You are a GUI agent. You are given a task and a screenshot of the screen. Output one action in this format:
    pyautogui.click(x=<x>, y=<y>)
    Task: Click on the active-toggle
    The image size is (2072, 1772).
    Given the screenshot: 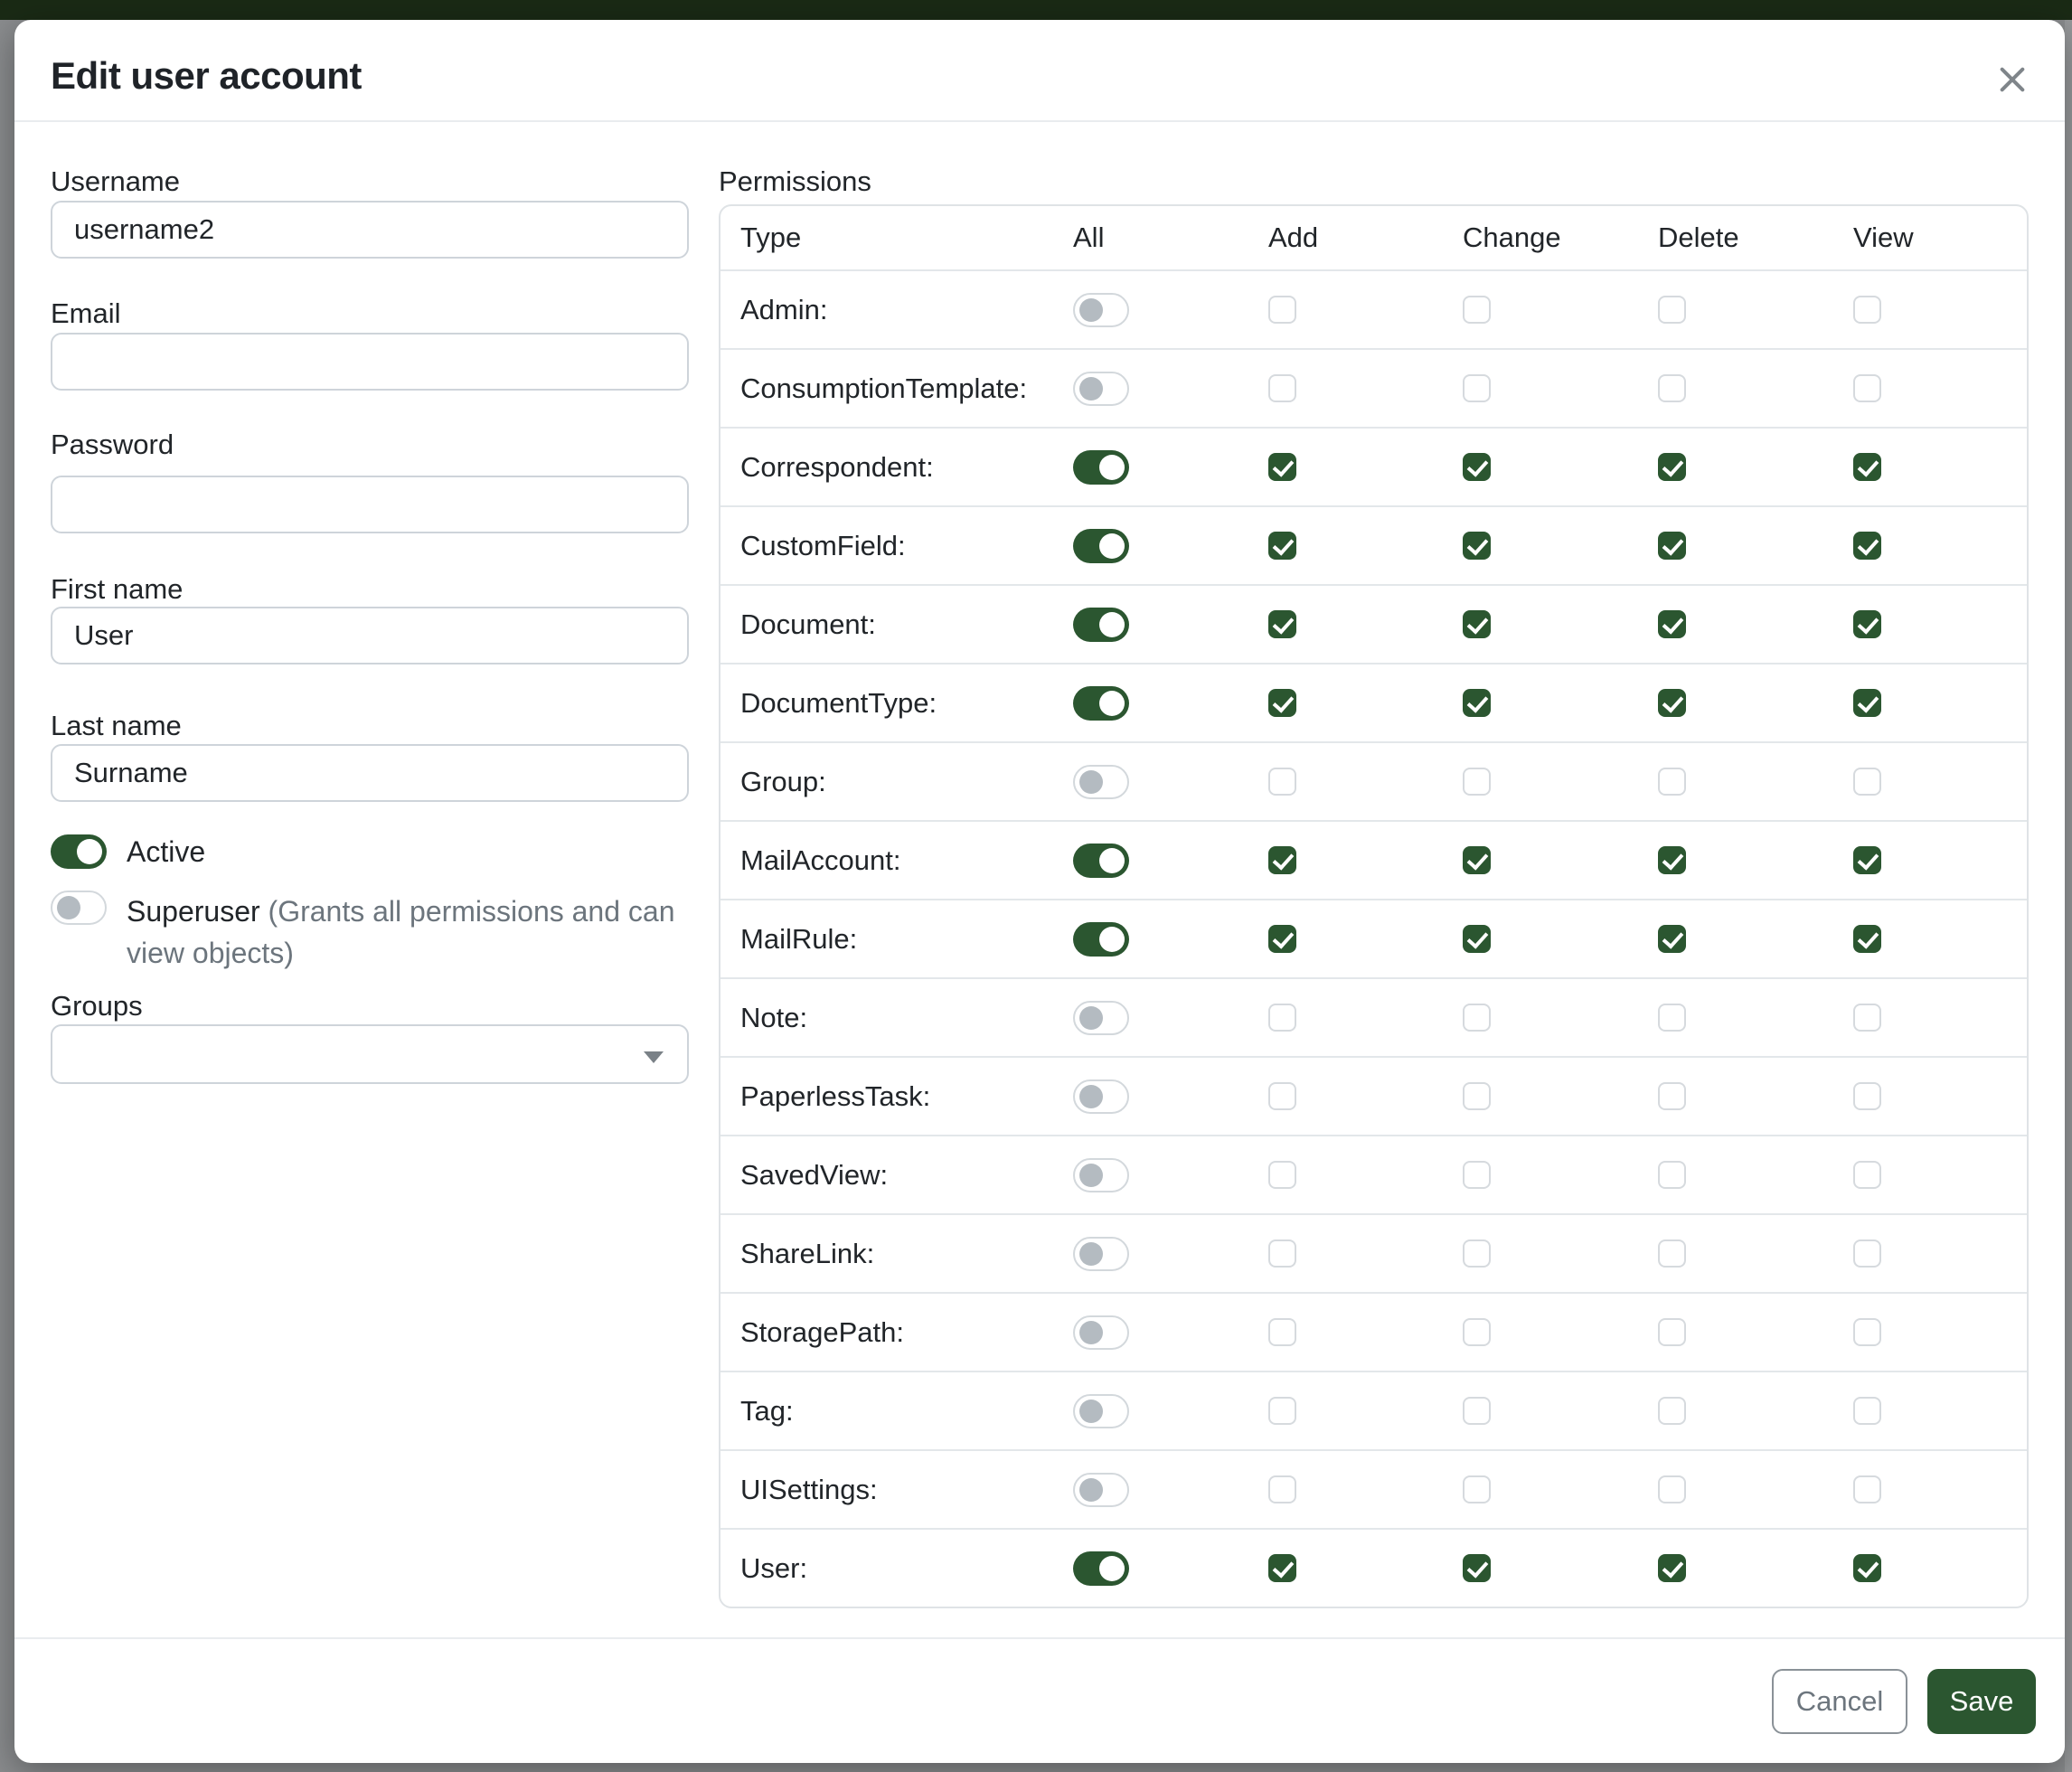 What is the action you would take?
    pyautogui.click(x=79, y=851)
    